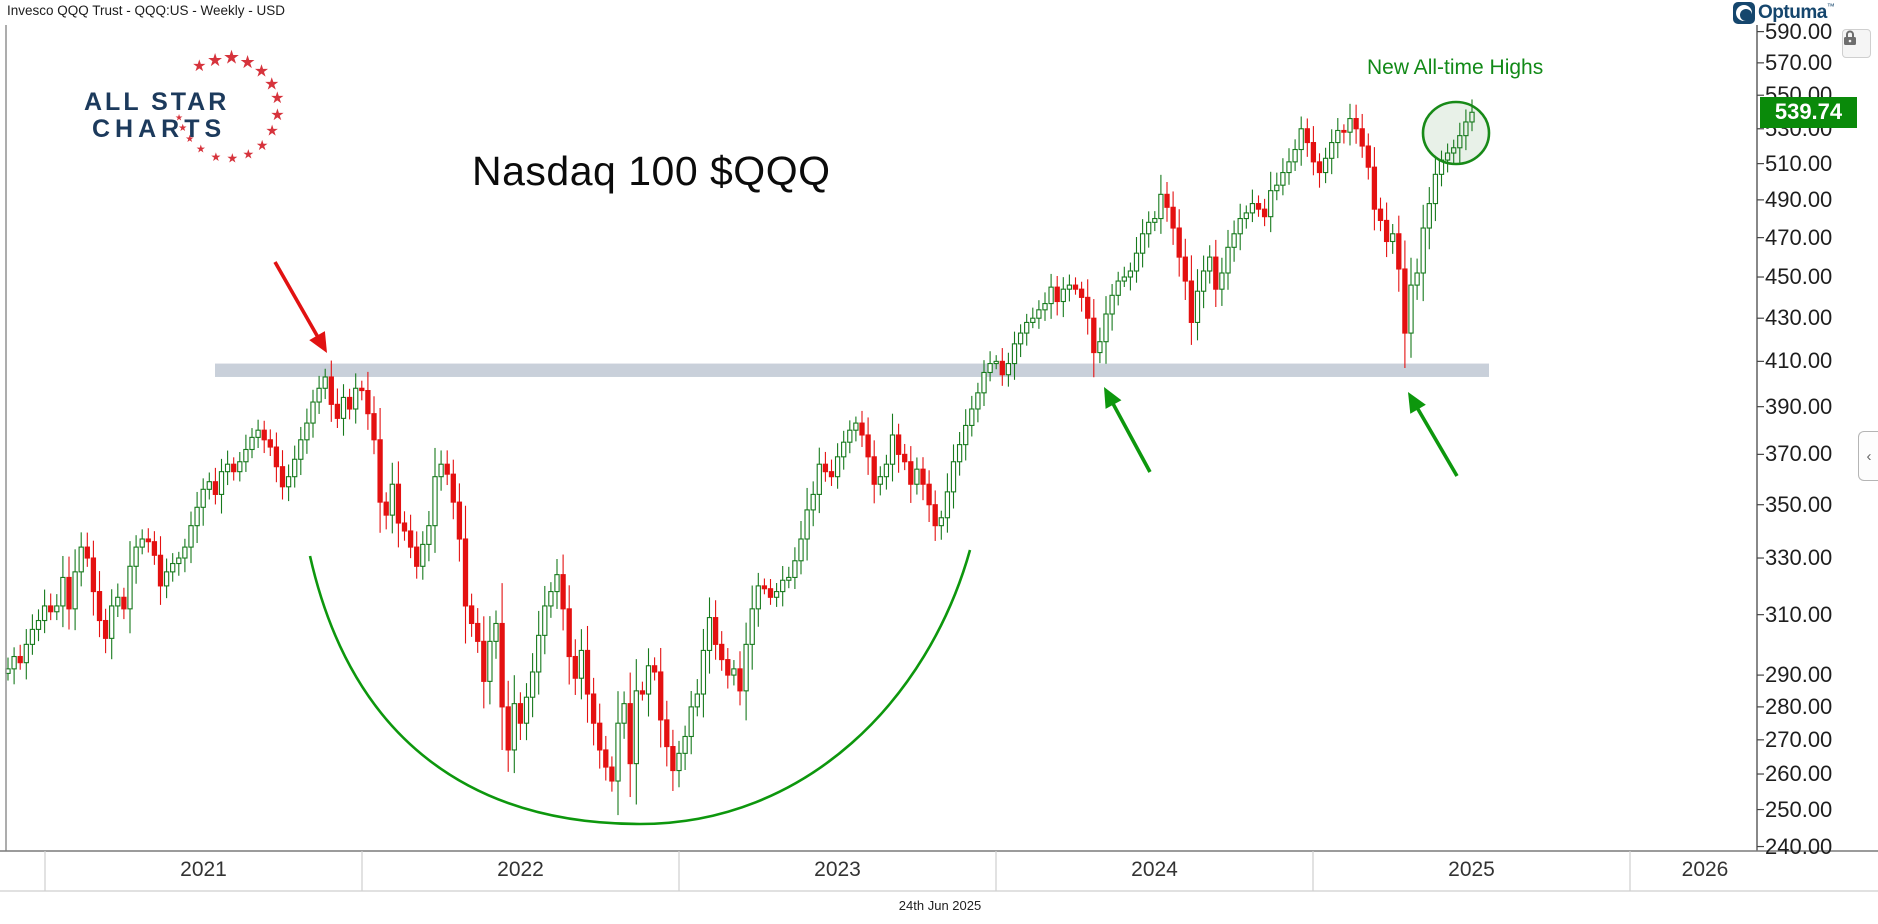  What do you see at coordinates (1850, 37) in the screenshot?
I see `lock-icon` at bounding box center [1850, 37].